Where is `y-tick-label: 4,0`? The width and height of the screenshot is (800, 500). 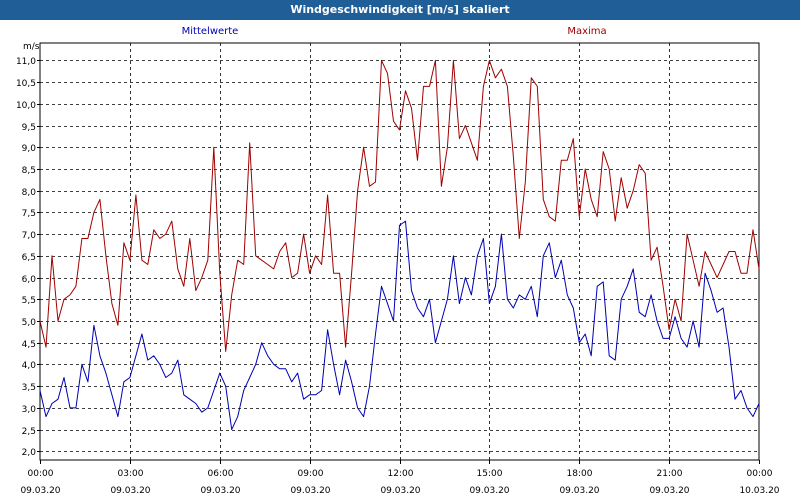 y-tick-label: 4,0 is located at coordinates (29, 366).